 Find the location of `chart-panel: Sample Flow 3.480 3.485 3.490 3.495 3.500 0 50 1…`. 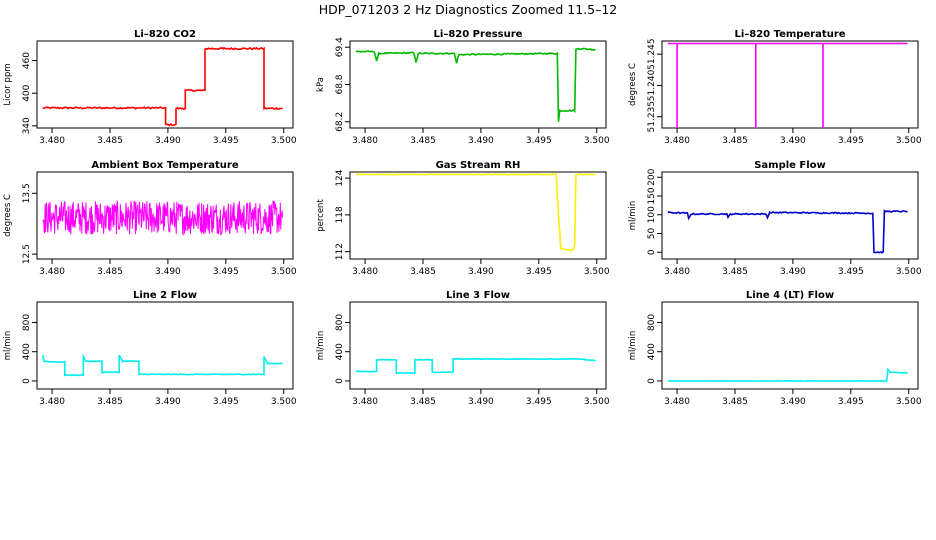

chart-panel: Sample Flow 3.480 3.485 3.490 3.495 3.500 0 50 1… is located at coordinates (775, 218).